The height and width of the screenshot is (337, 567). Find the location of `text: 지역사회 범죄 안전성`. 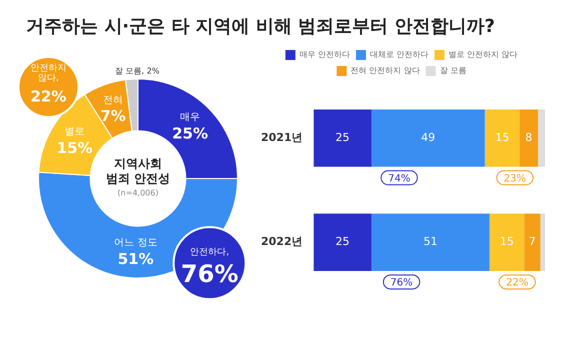

text: 지역사회 범죄 안전성 is located at coordinates (138, 171).